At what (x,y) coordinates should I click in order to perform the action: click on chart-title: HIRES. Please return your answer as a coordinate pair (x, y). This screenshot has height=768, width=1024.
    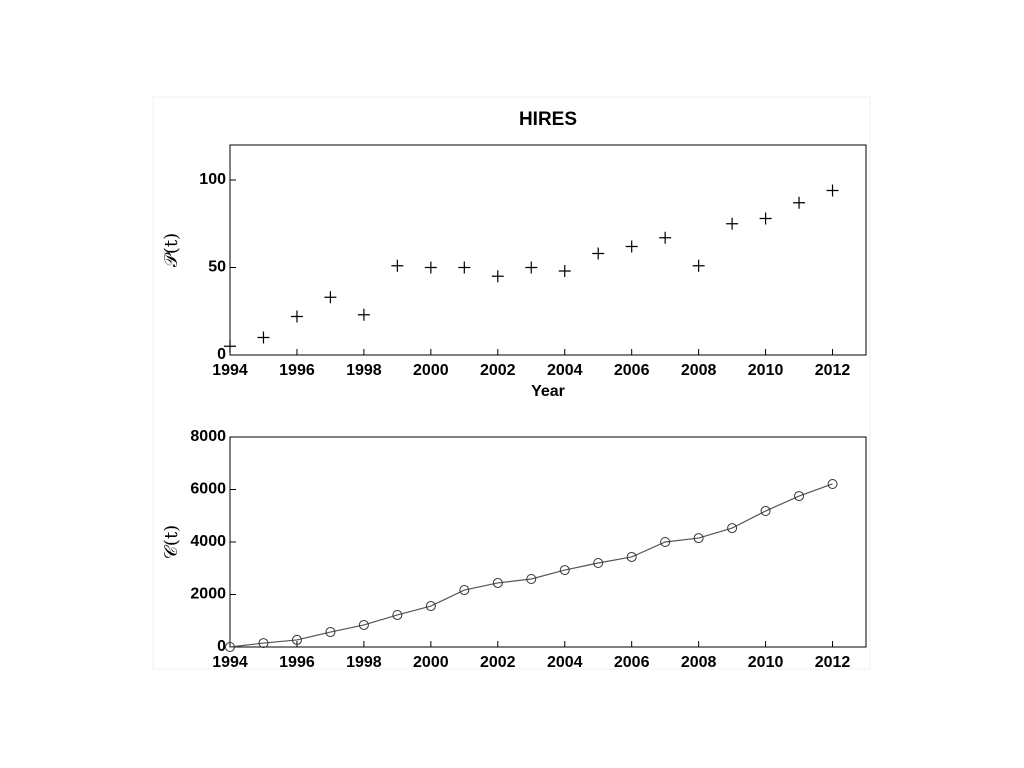
    Looking at the image, I should click on (548, 119).